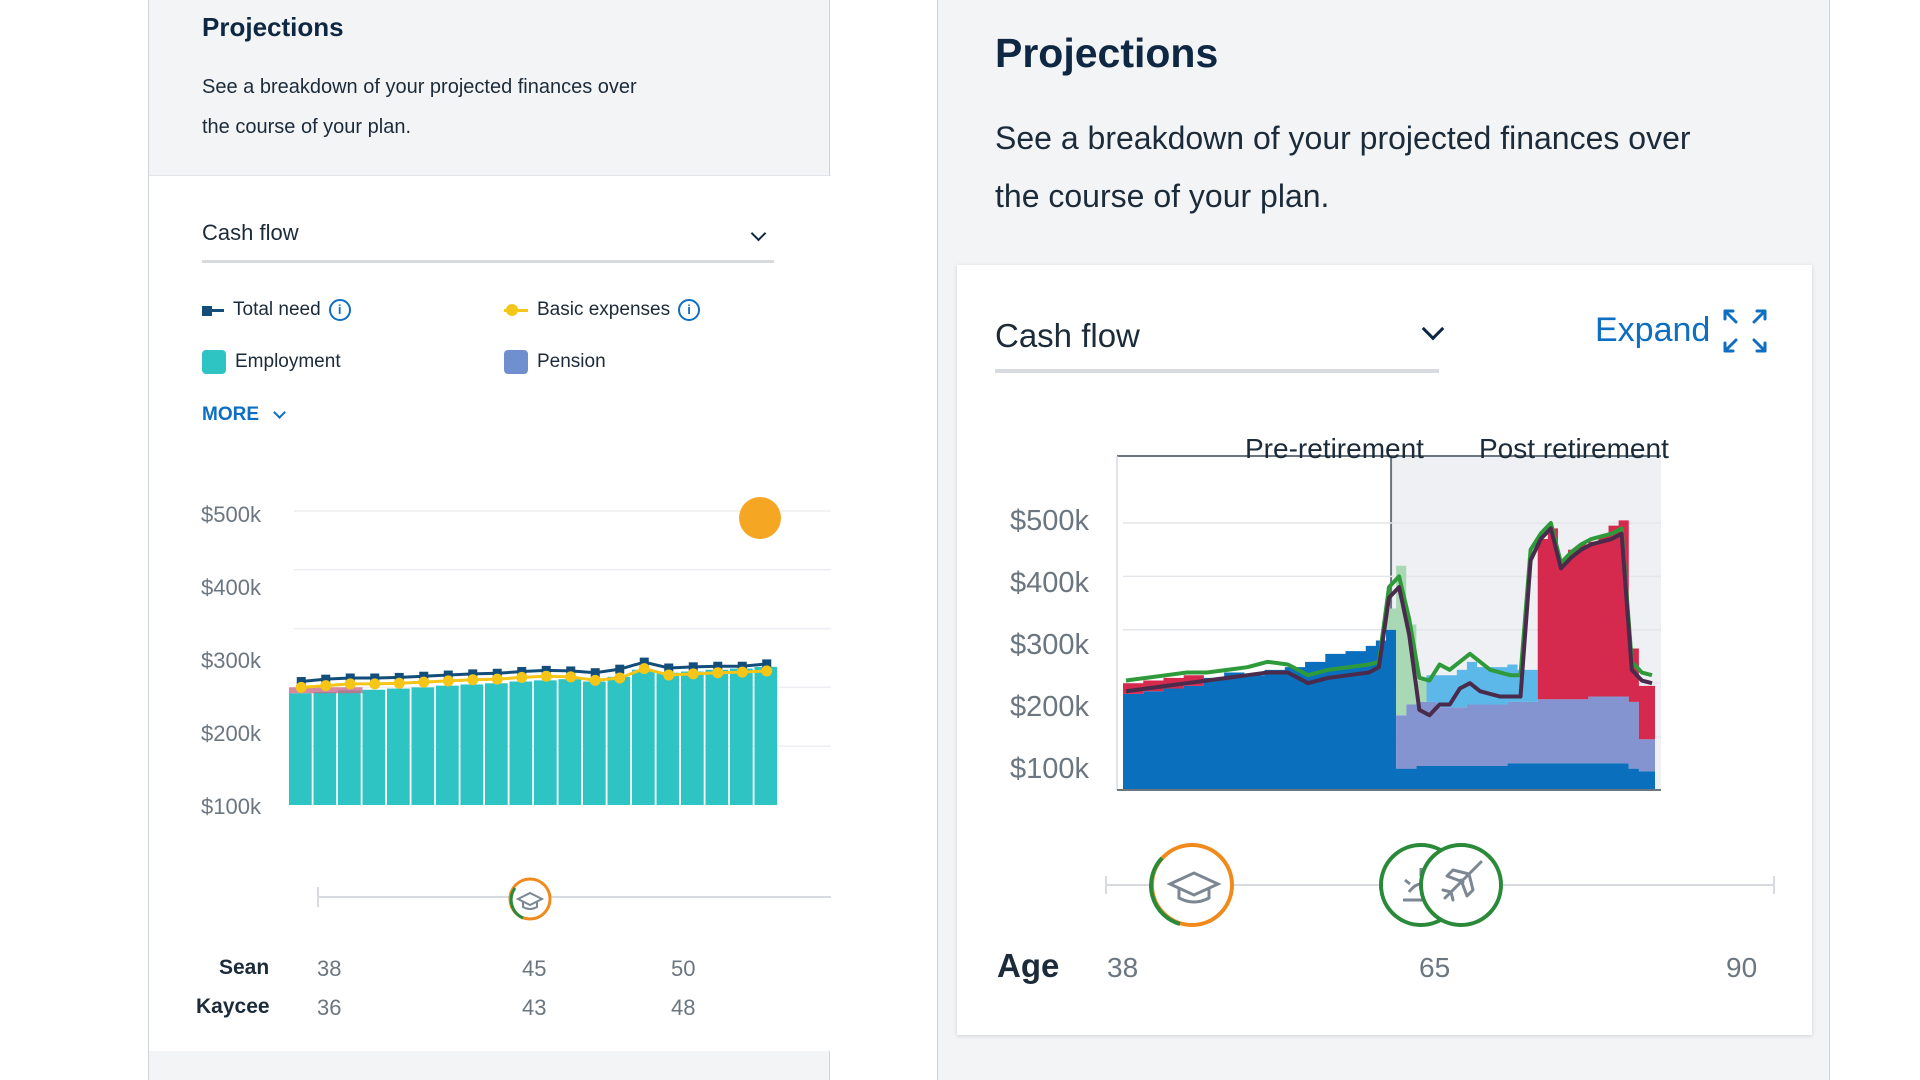 The height and width of the screenshot is (1080, 1920). What do you see at coordinates (1389, 700) in the screenshot?
I see `area-pension` at bounding box center [1389, 700].